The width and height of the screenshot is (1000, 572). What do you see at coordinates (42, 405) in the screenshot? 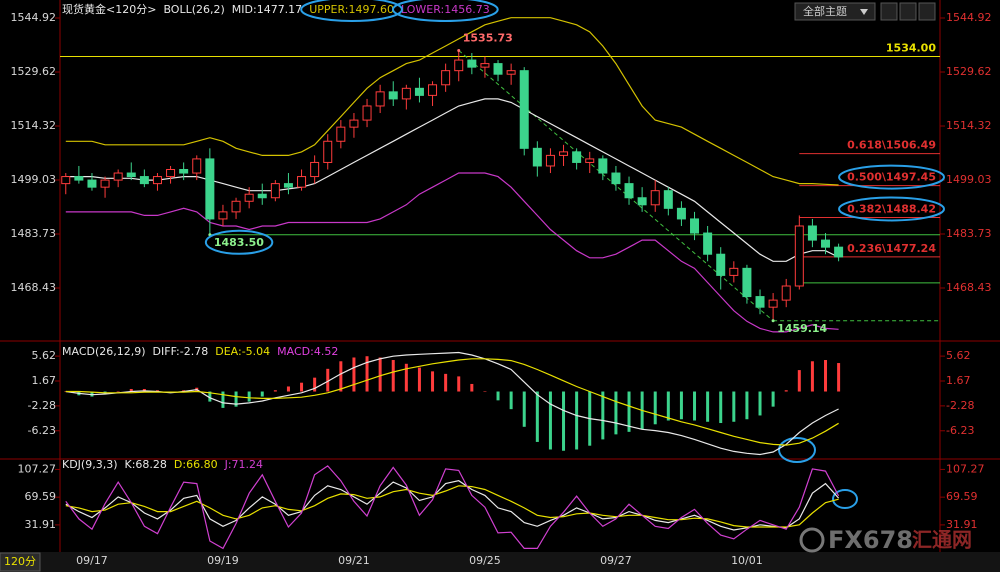
I see `y-tick-label: -2.28` at bounding box center [42, 405].